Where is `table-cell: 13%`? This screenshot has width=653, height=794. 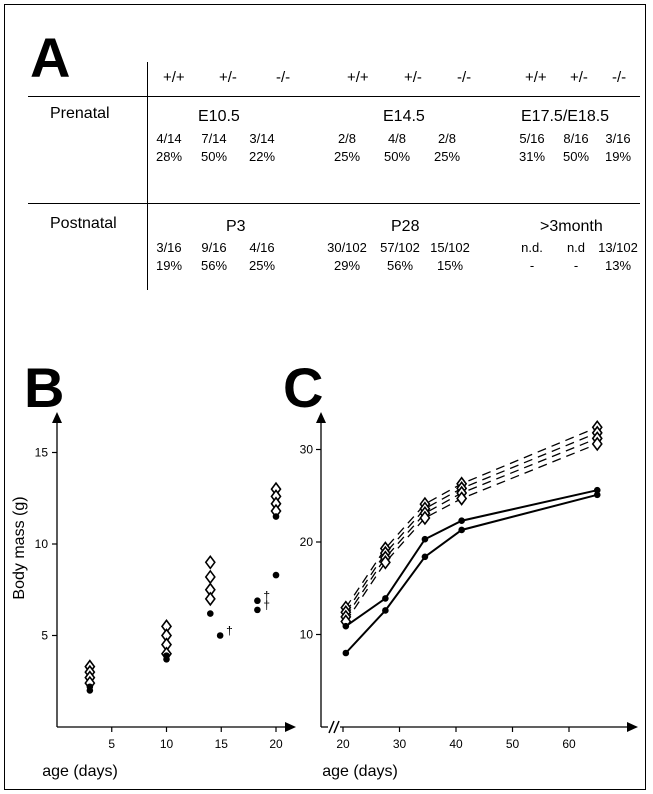
table-cell: 13% is located at coordinates (618, 265).